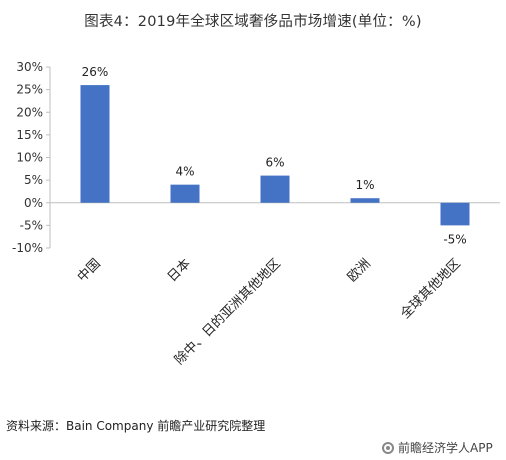  What do you see at coordinates (274, 163) in the screenshot?
I see `value-label: 6%` at bounding box center [274, 163].